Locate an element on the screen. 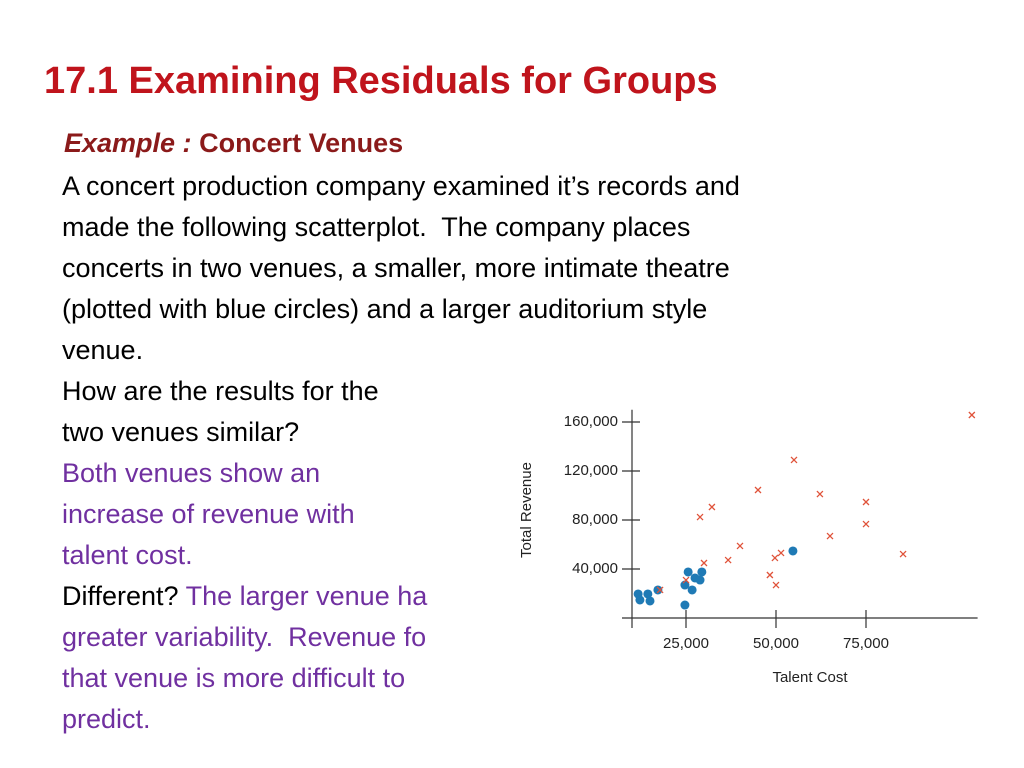  text-line: talent cost. is located at coordinates (127, 555).